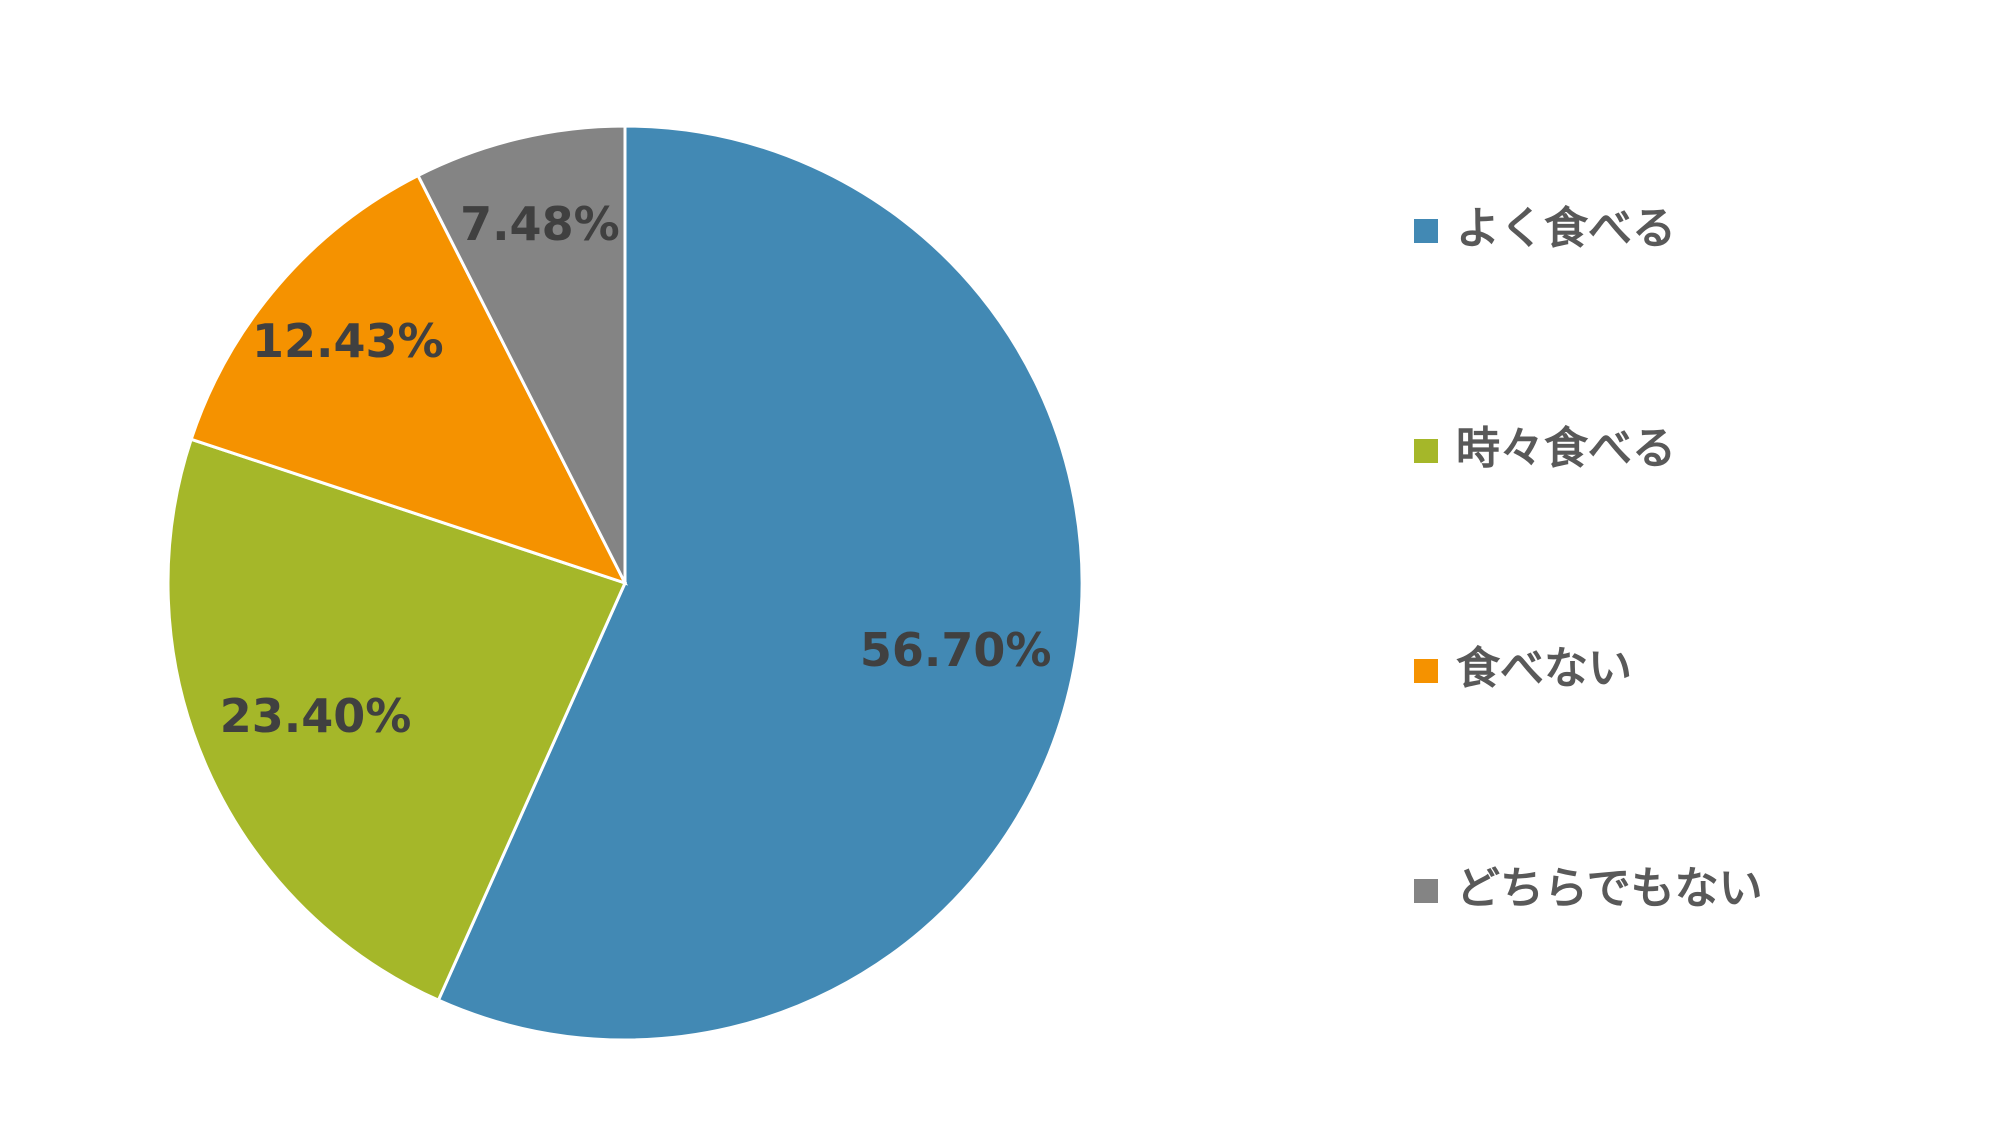  Describe the element at coordinates (1609, 888) in the screenshot. I see `legend-label: どちらでもない` at that location.